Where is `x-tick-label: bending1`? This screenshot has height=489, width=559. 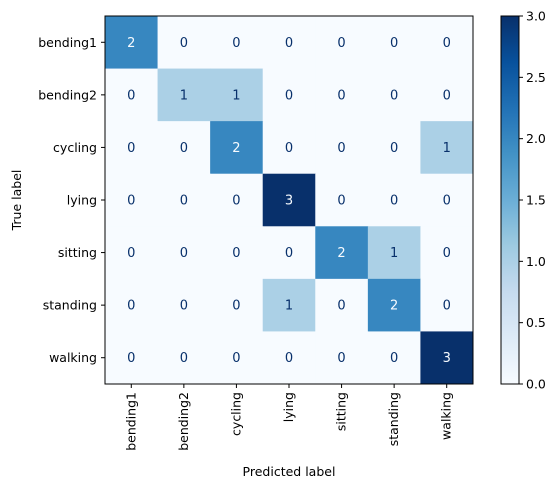 x-tick-label: bending1 is located at coordinates (130, 421).